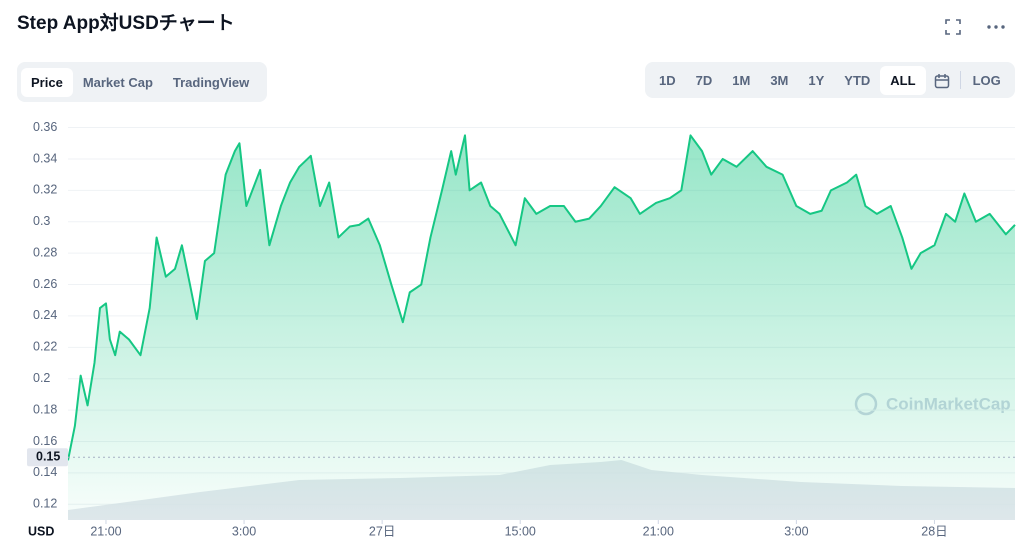 The image size is (1024, 544). What do you see at coordinates (704, 80) in the screenshot?
I see `range-button: 7D` at bounding box center [704, 80].